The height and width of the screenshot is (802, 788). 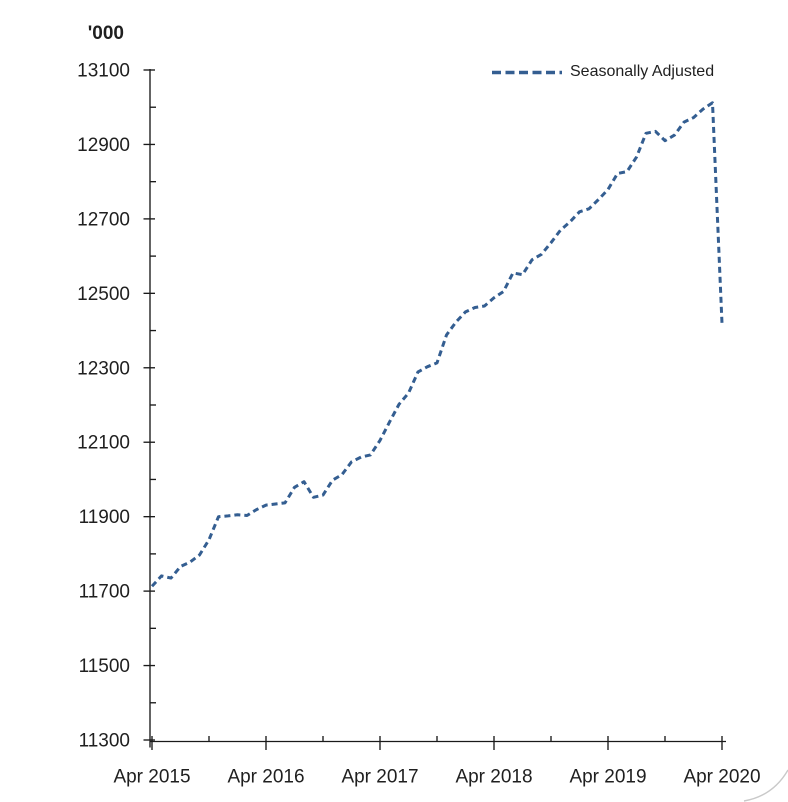 I want to click on y-tick-label: 11500, so click(x=104, y=666).